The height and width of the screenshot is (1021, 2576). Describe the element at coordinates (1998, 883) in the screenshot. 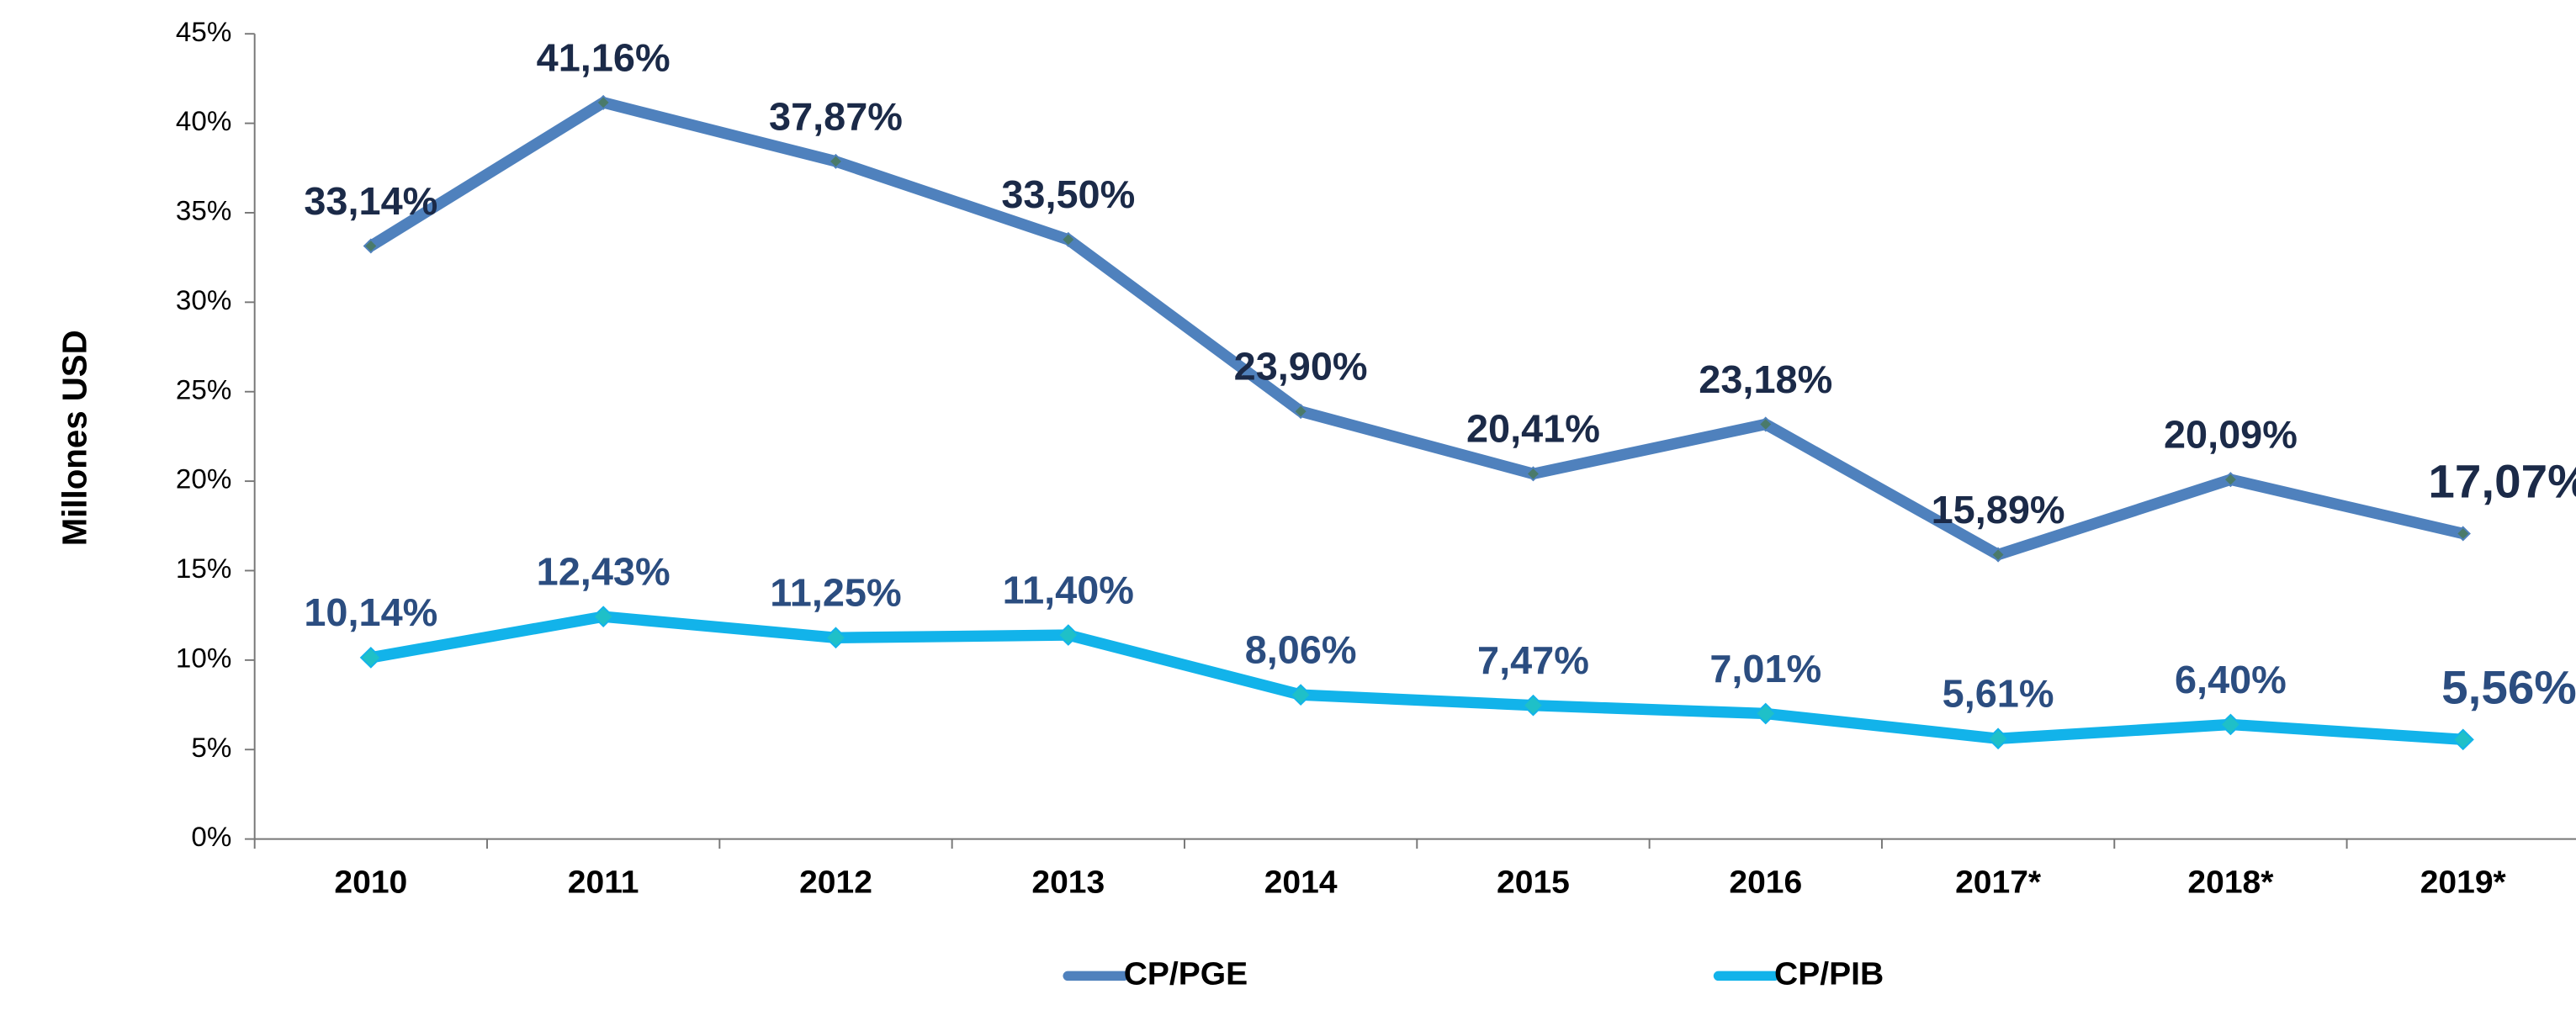

I see `x-tick-label: 2017*` at that location.